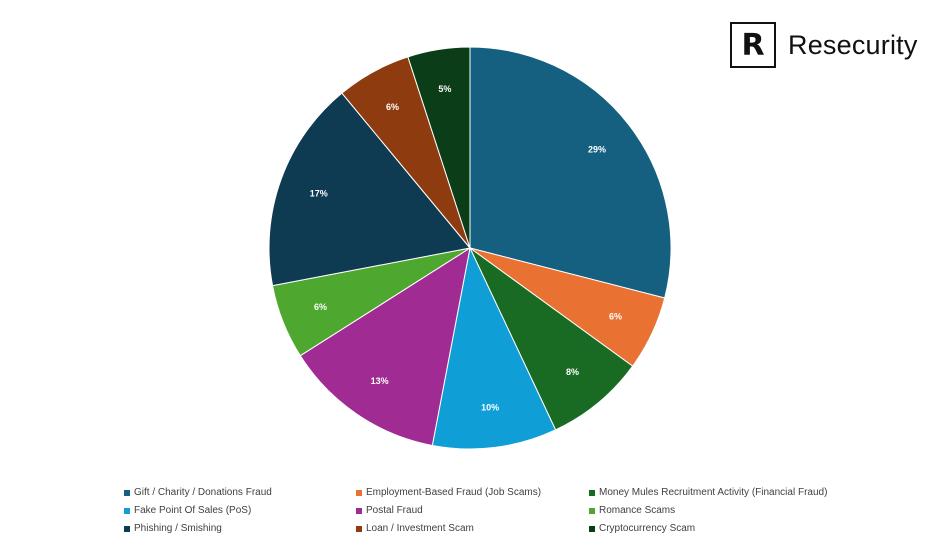 Image resolution: width=940 pixels, height=560 pixels. What do you see at coordinates (240, 528) in the screenshot?
I see `legend-item-phishing-smishing: Phishing / Smishing` at bounding box center [240, 528].